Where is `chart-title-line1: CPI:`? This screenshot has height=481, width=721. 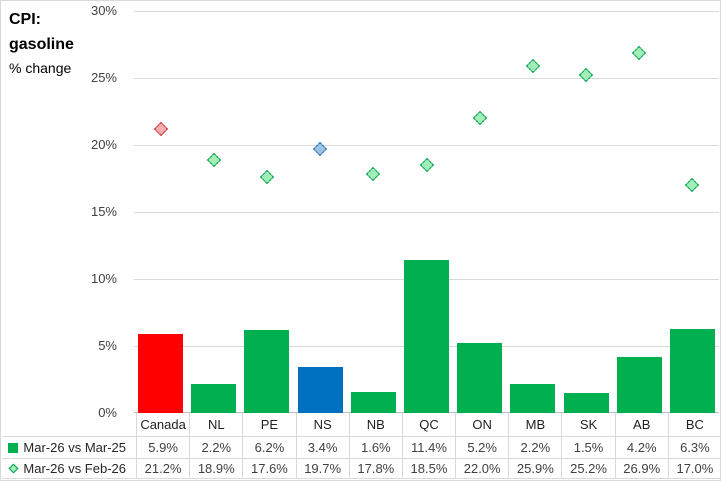 chart-title-line1: CPI: is located at coordinates (25, 19).